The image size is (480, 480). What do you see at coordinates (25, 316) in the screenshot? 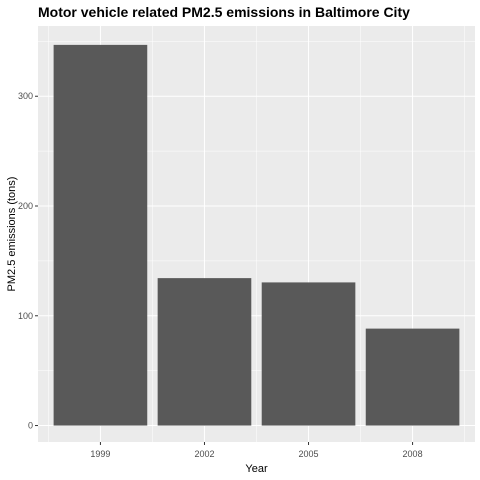
I see `y-tick-label: 100` at bounding box center [25, 316].